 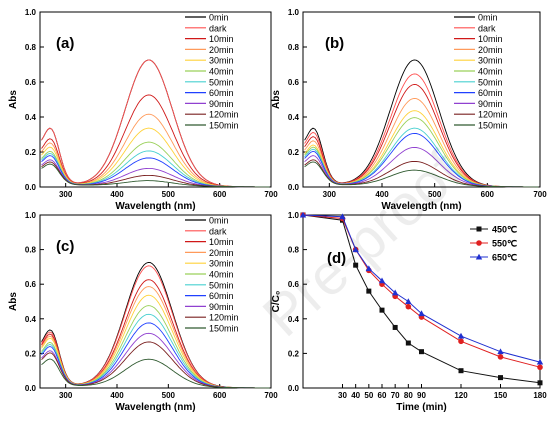 What do you see at coordinates (461, 395) in the screenshot?
I see `x-tick-label: 120` at bounding box center [461, 395].